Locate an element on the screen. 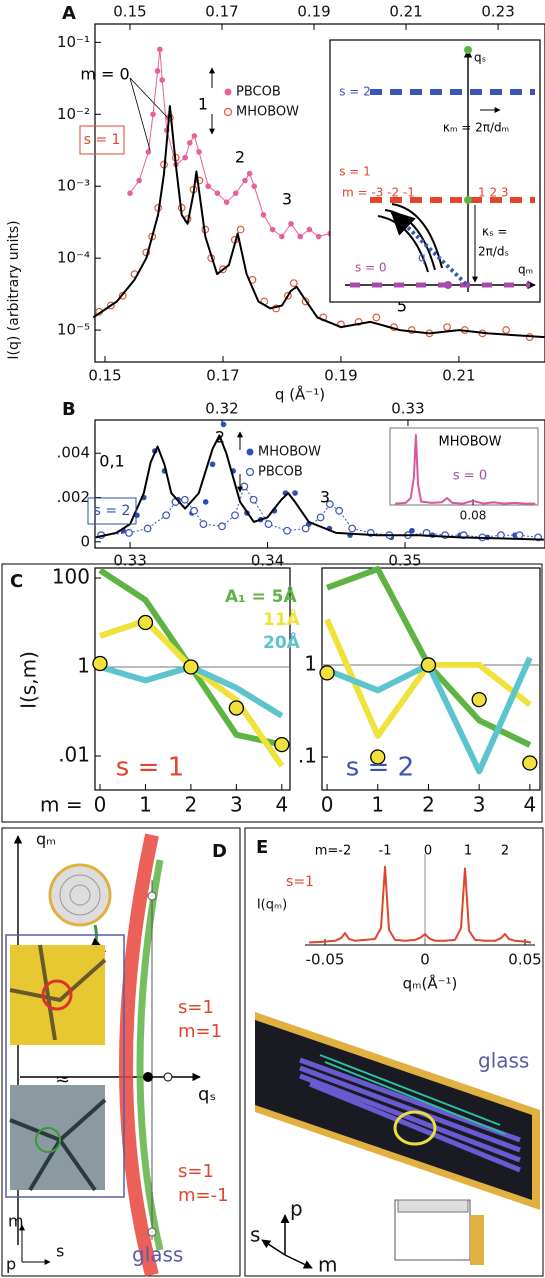 This screenshot has height=1278, width=545. pointer-line is located at coordinates (140, 114).